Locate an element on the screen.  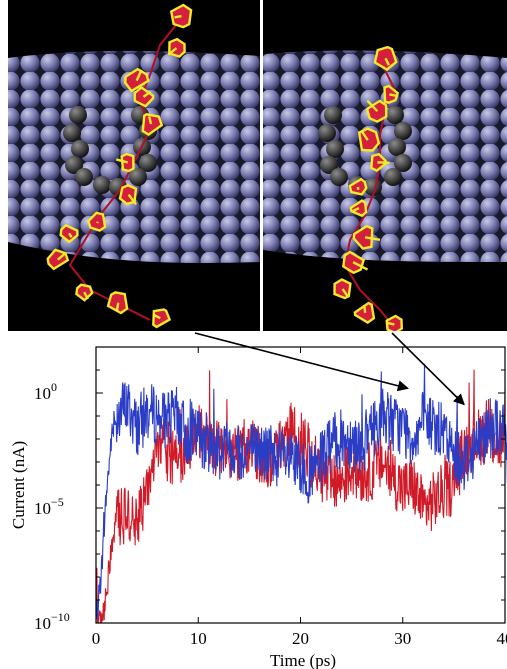
x-tick-label: 40 is located at coordinates (502, 638).